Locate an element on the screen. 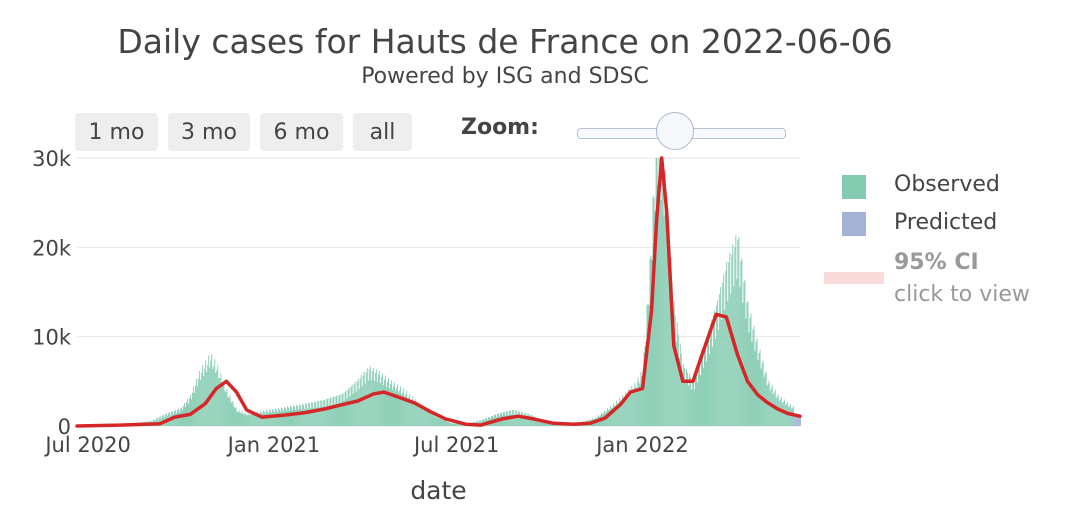  range-button-1mo: 1 mo is located at coordinates (116, 132).